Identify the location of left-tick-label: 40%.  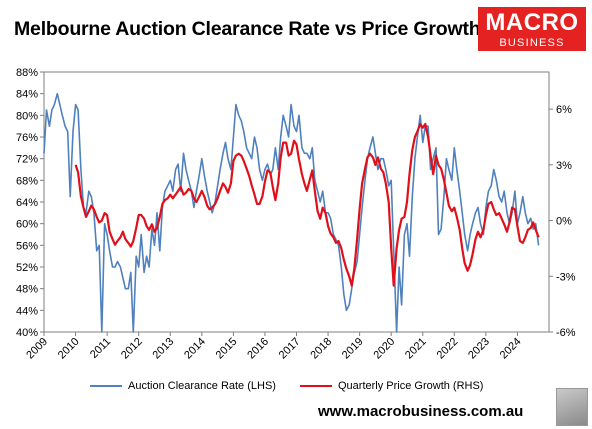
(27, 333).